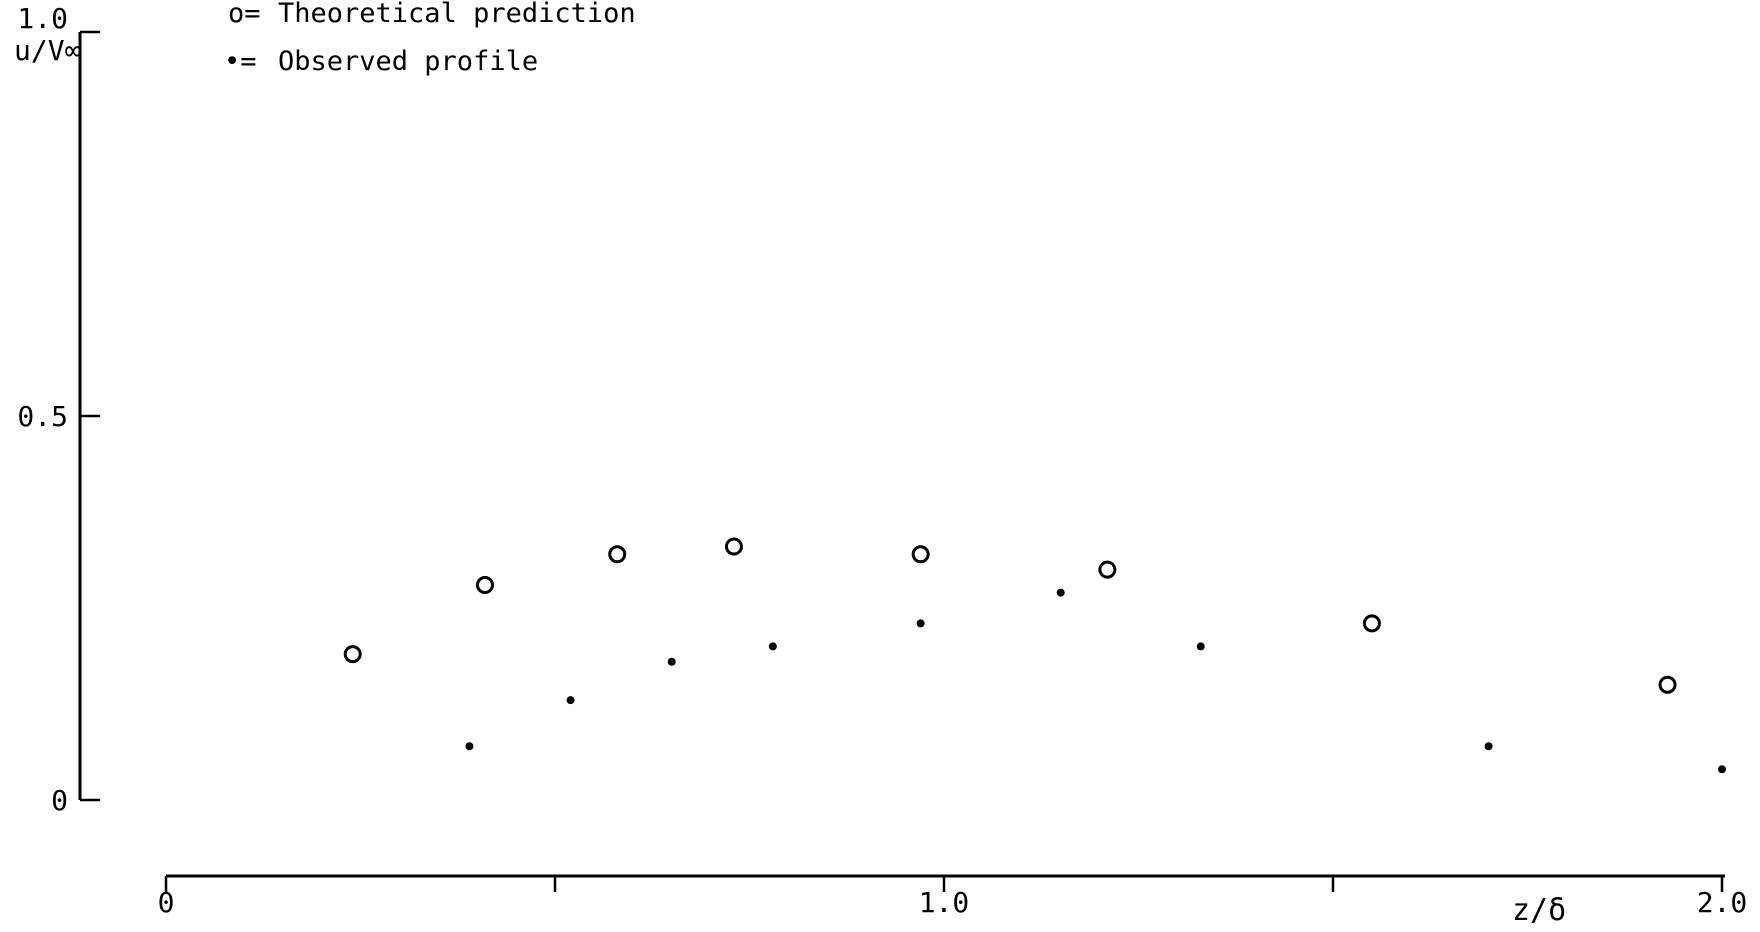 This screenshot has width=1760, height=932. Describe the element at coordinates (244, 14) in the screenshot. I see `legend-theoretical-marker: o=` at that location.